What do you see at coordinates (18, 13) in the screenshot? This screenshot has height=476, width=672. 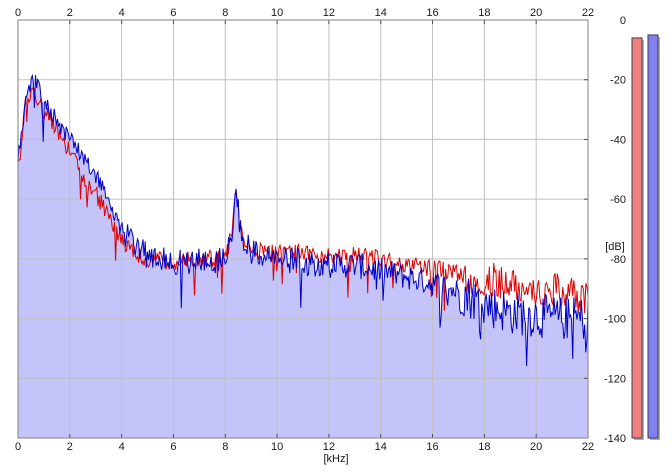 I see `x-tick-label-top: 0` at bounding box center [18, 13].